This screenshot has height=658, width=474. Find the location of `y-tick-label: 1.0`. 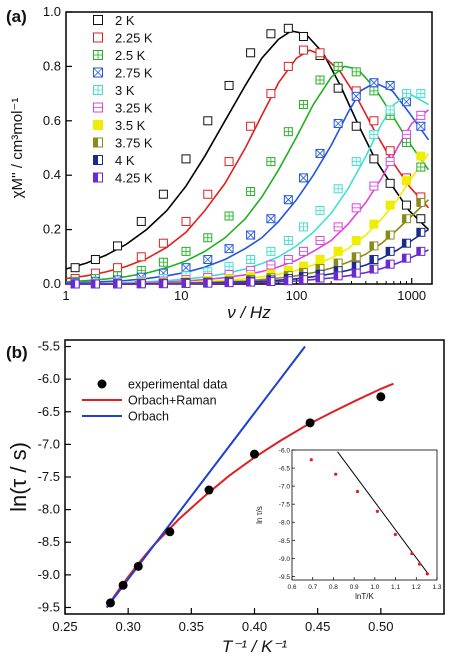

y-tick-label: 1.0 is located at coordinates (52, 11).